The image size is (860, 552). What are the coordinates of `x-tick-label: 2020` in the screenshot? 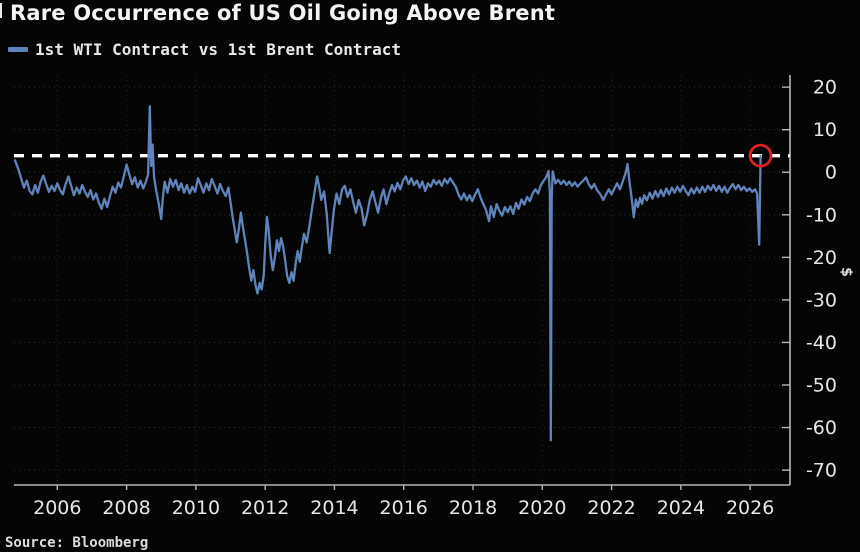 It's located at (542, 508).